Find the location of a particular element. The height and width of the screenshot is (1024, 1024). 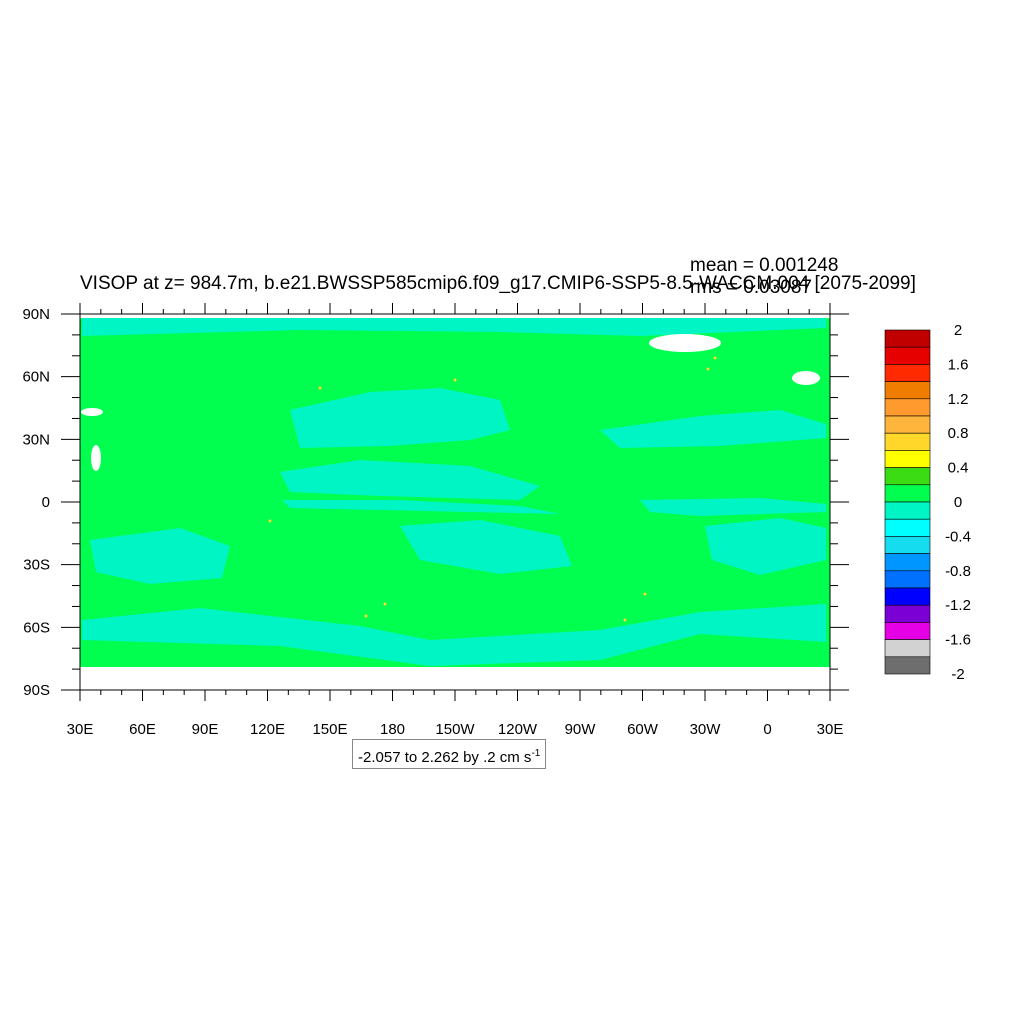

x-tick-label: 0 is located at coordinates (767, 729).